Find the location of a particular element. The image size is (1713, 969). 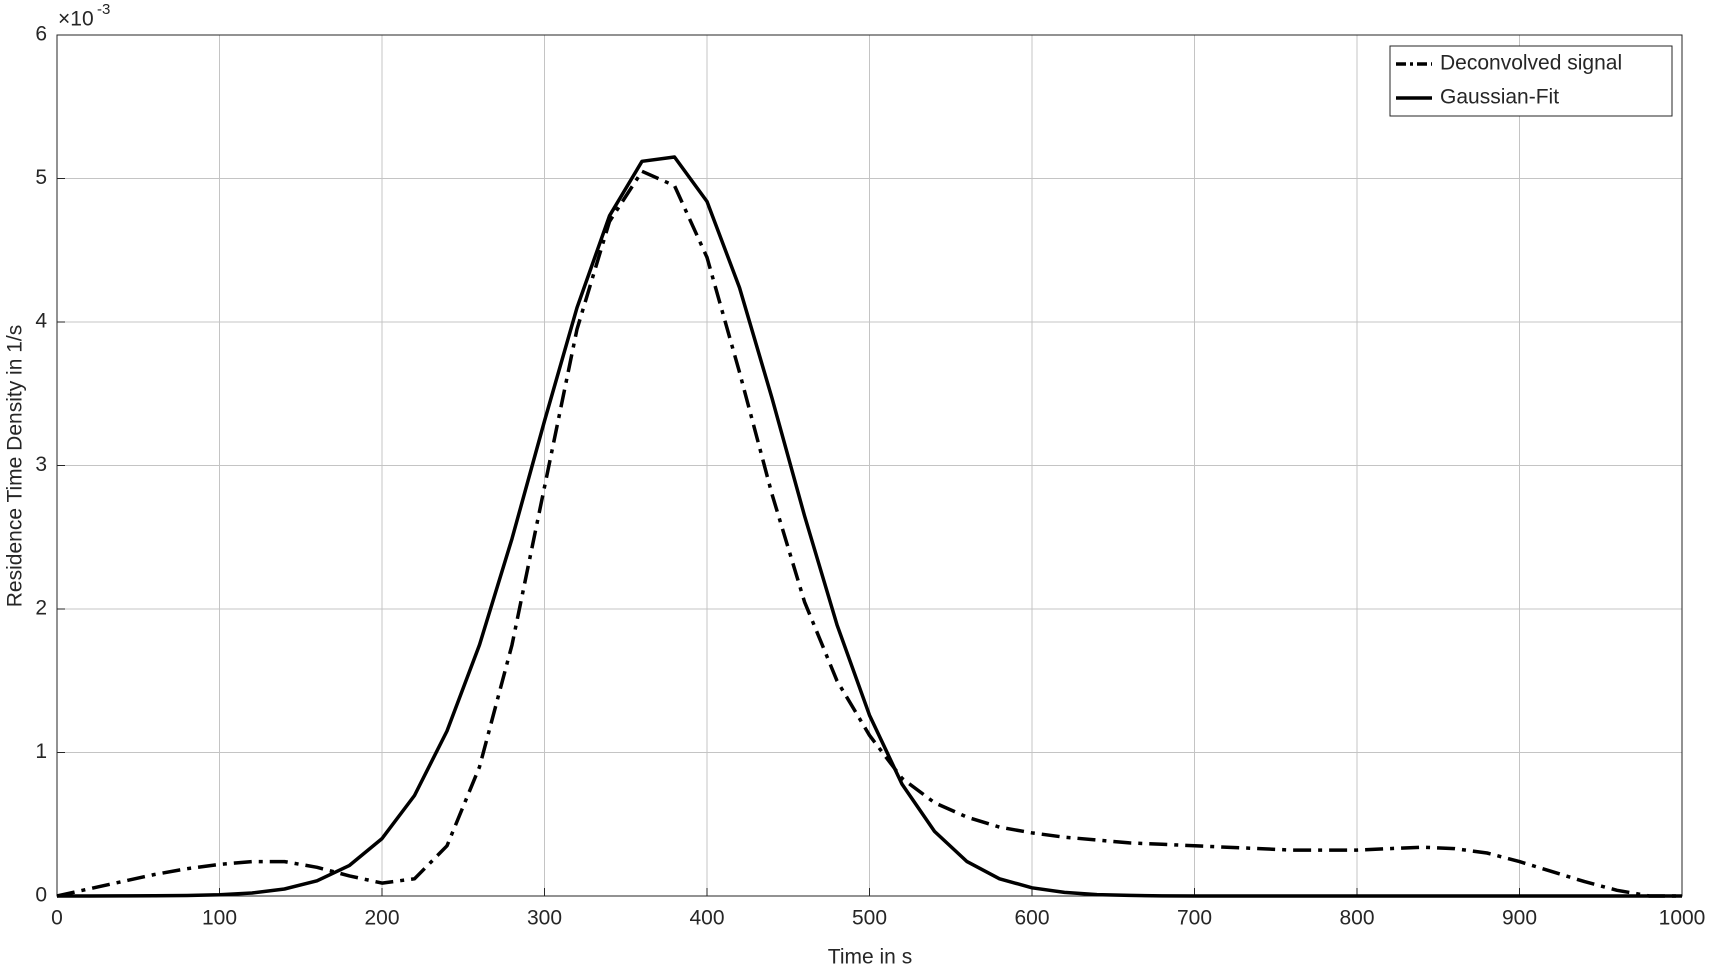

y-tick-label: 2 is located at coordinates (41, 608).